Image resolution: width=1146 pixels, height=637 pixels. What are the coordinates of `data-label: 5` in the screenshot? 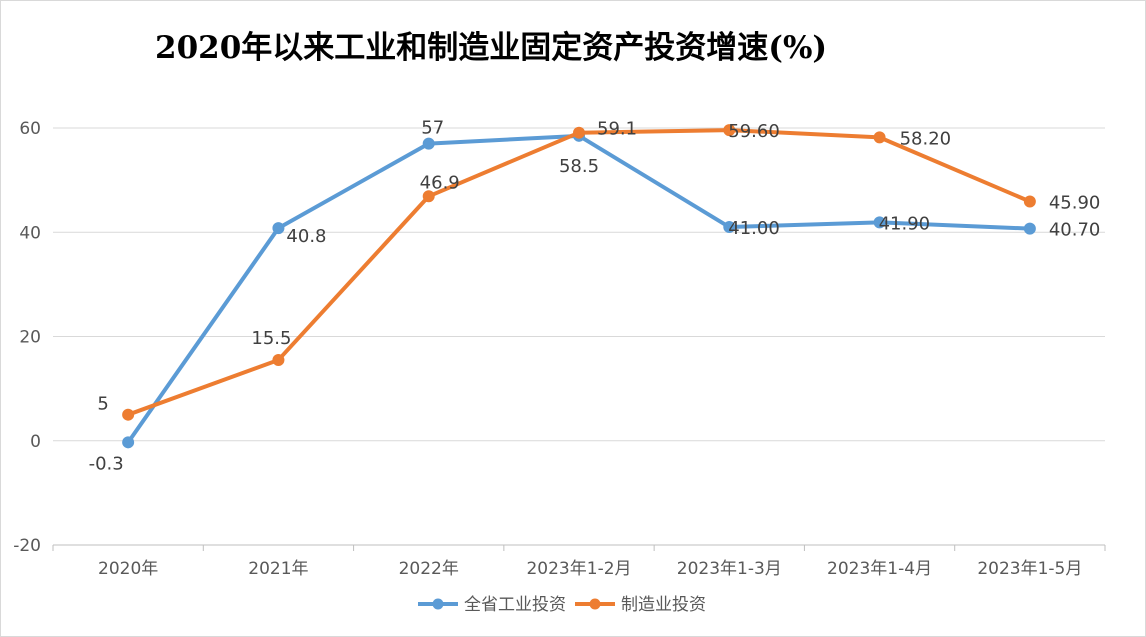 It's located at (102, 404).